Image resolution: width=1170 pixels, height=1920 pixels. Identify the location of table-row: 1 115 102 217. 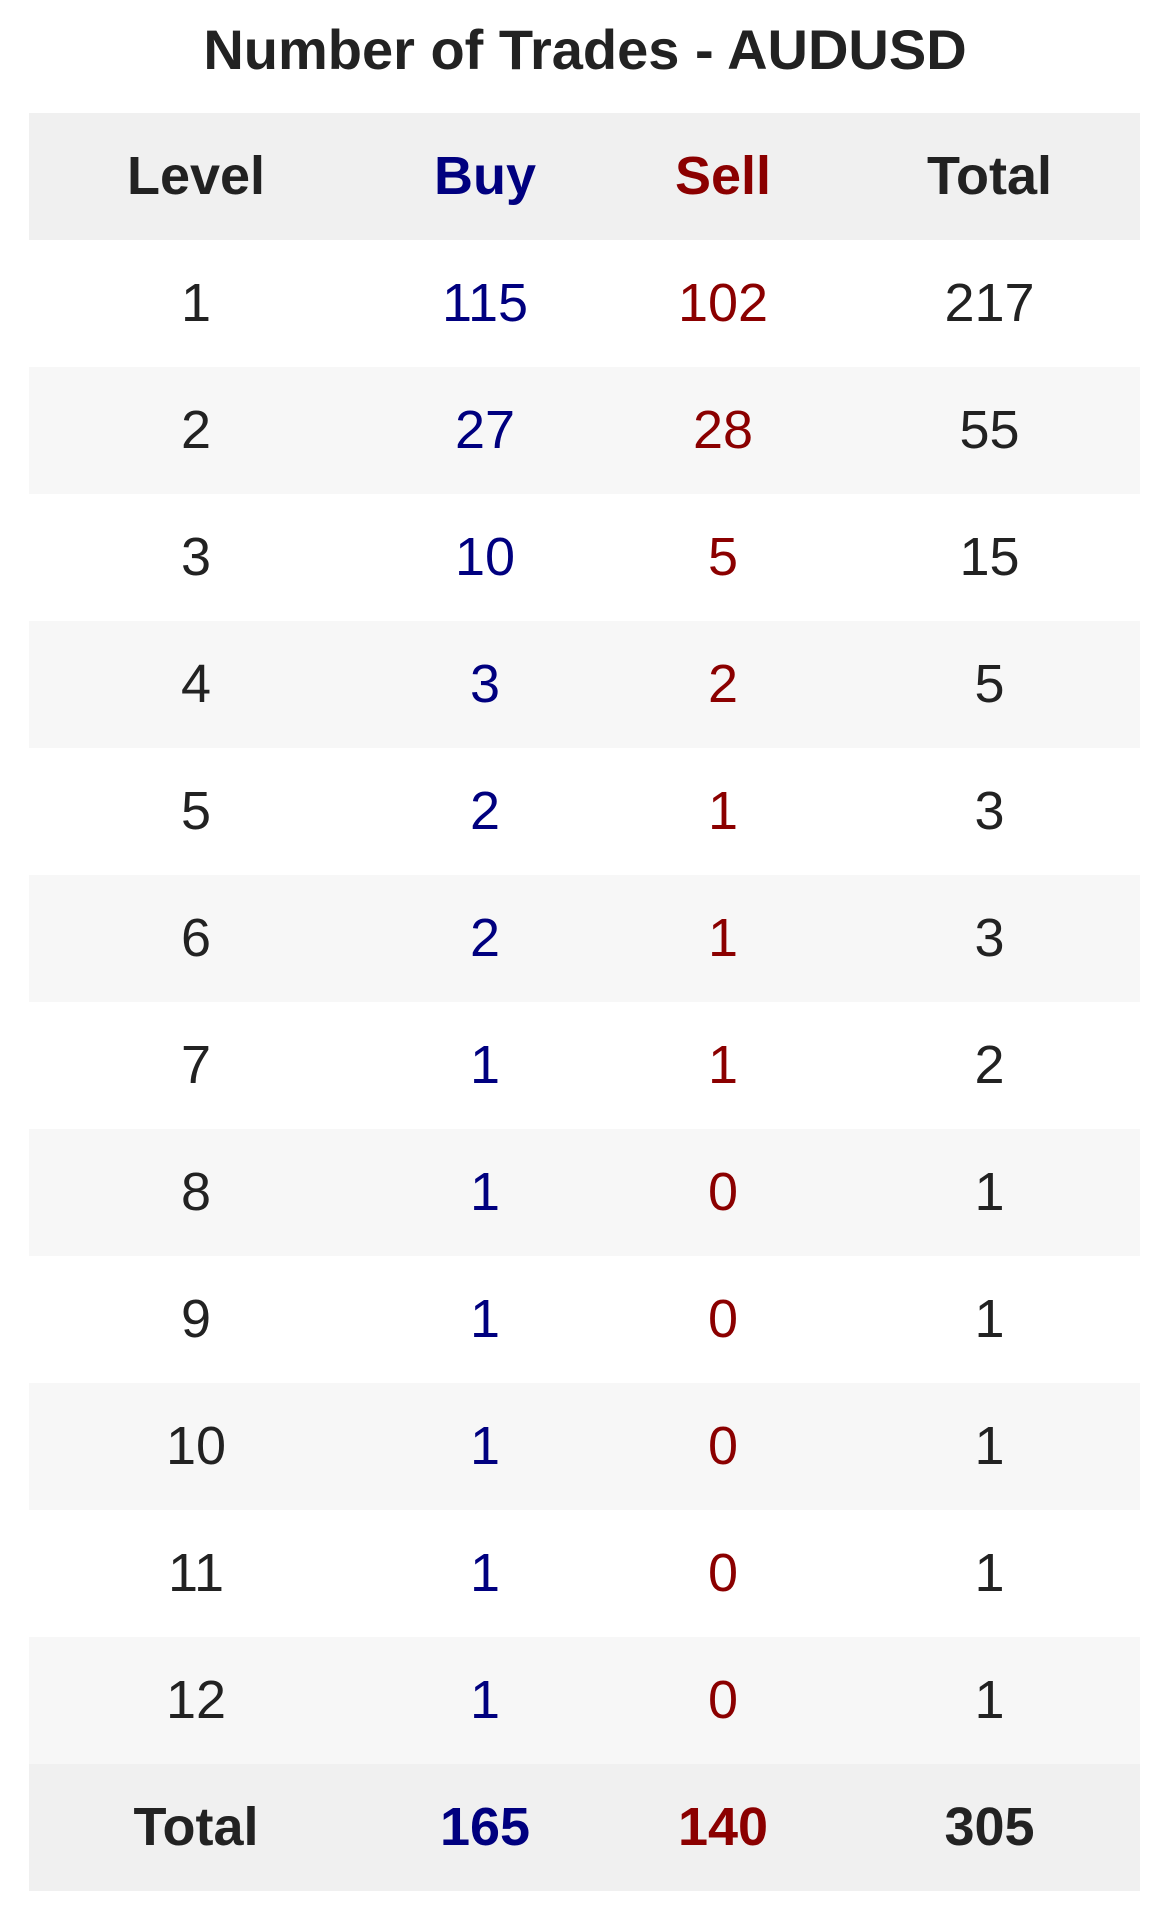
(584, 303).